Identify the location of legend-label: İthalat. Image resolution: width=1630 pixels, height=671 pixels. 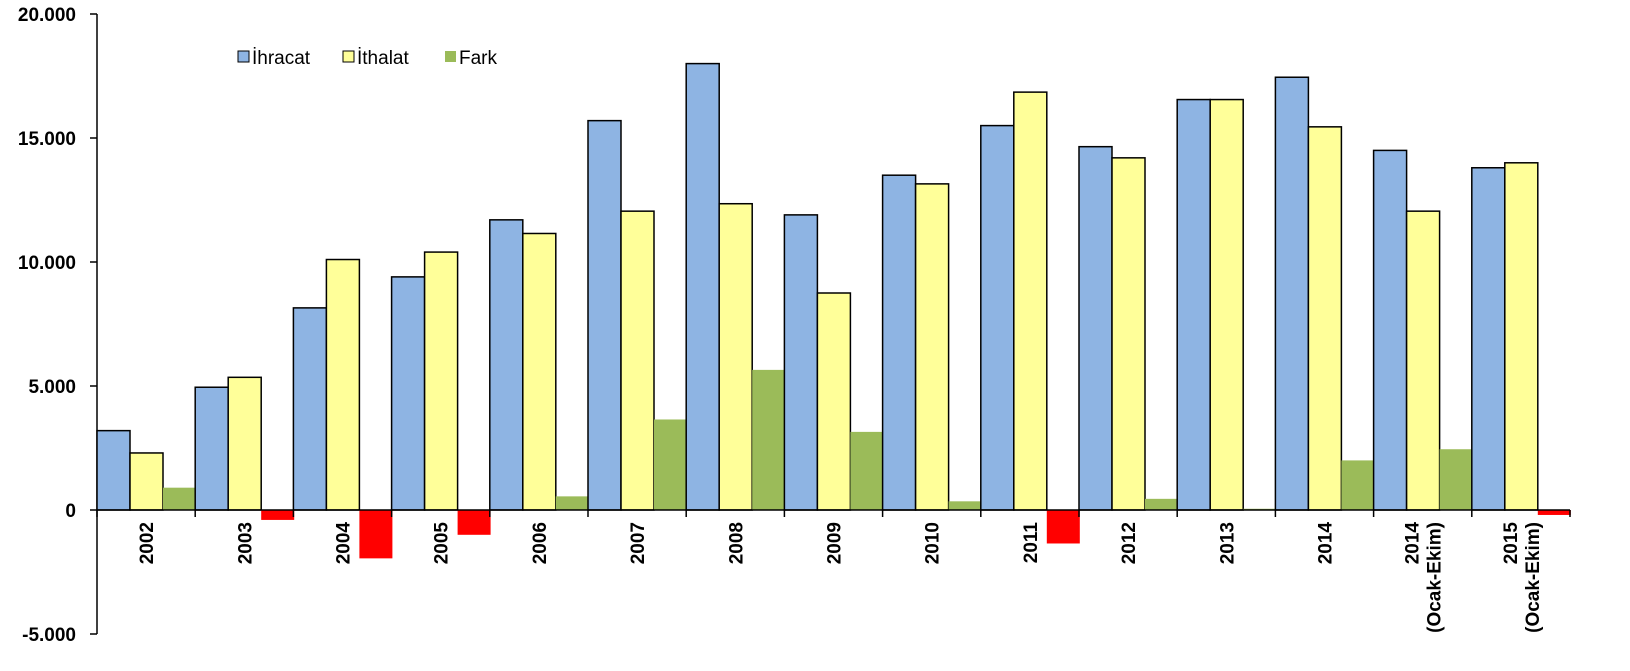
(383, 58).